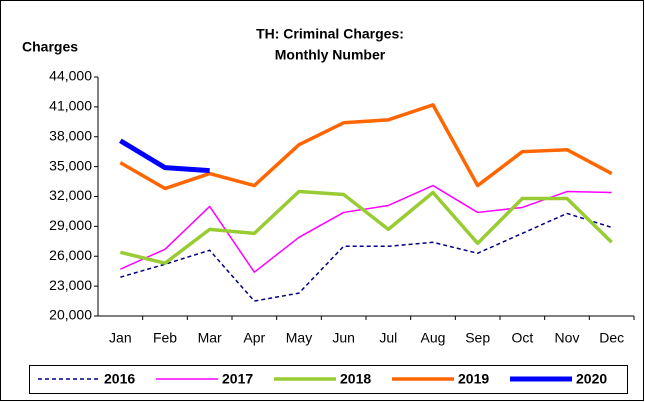 The height and width of the screenshot is (402, 645). I want to click on x-tick-label: Feb, so click(165, 338).